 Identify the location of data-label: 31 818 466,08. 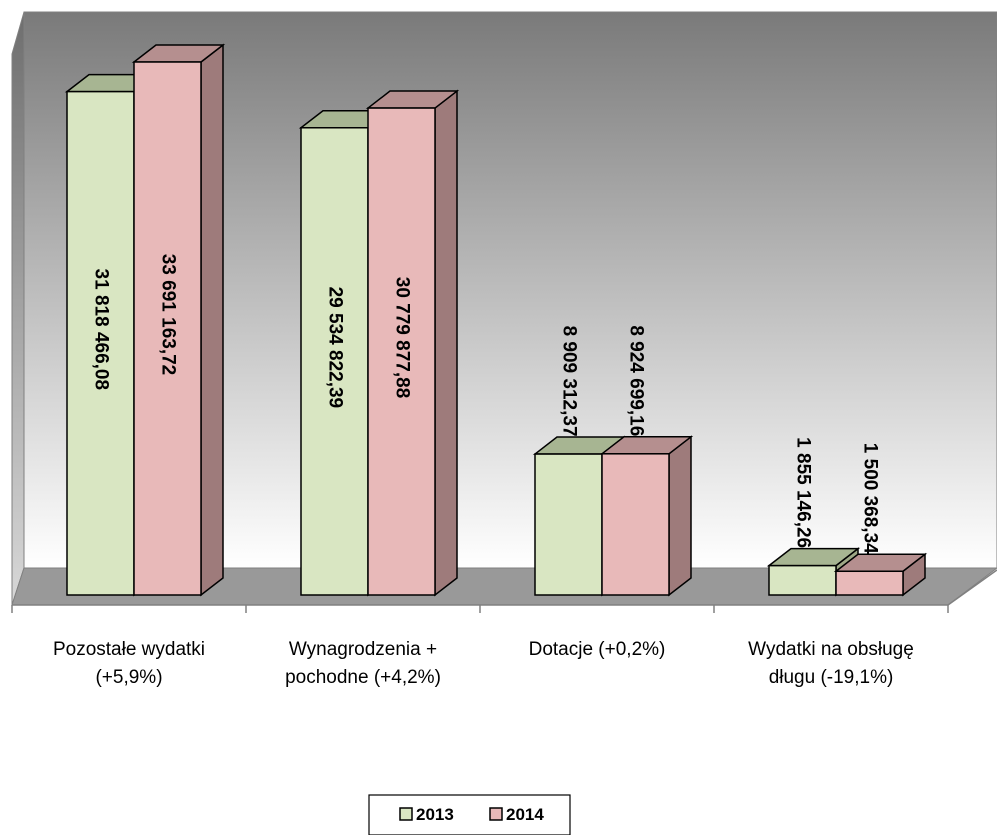
(100, 330).